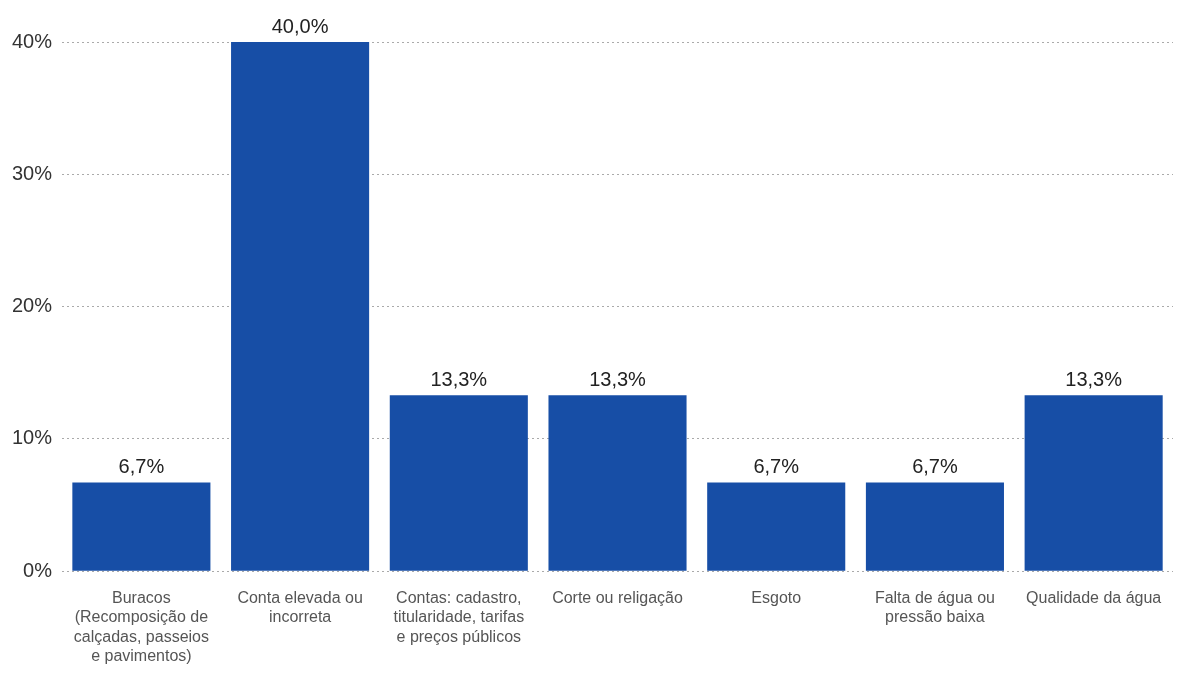 The width and height of the screenshot is (1203, 676). I want to click on x-tick-label: Corte ou religação, so click(617, 598).